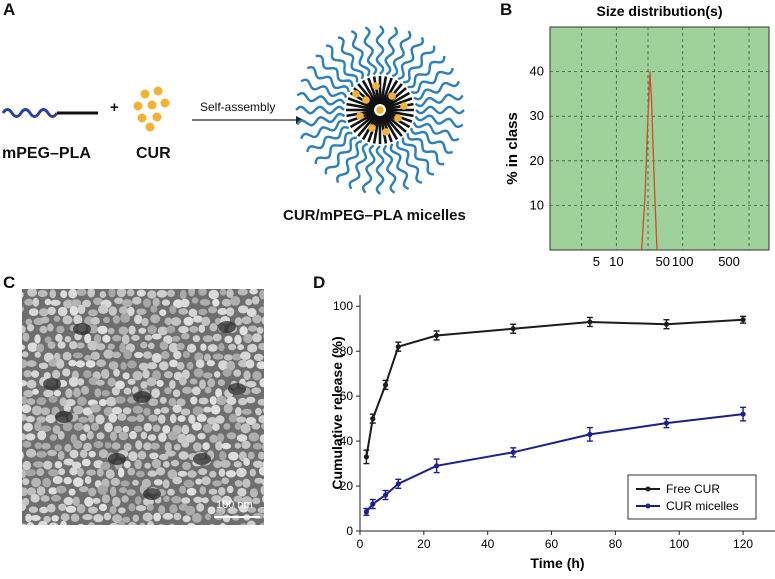 The height and width of the screenshot is (579, 775). Describe the element at coordinates (349, 531) in the screenshot. I see `release-ytick-label: 0` at that location.